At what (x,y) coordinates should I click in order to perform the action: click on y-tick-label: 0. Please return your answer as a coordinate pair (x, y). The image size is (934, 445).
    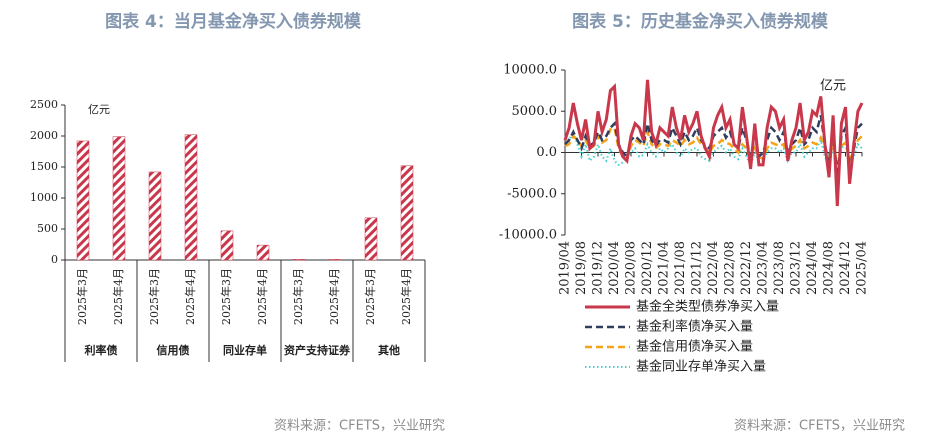
    Looking at the image, I should click on (54, 259).